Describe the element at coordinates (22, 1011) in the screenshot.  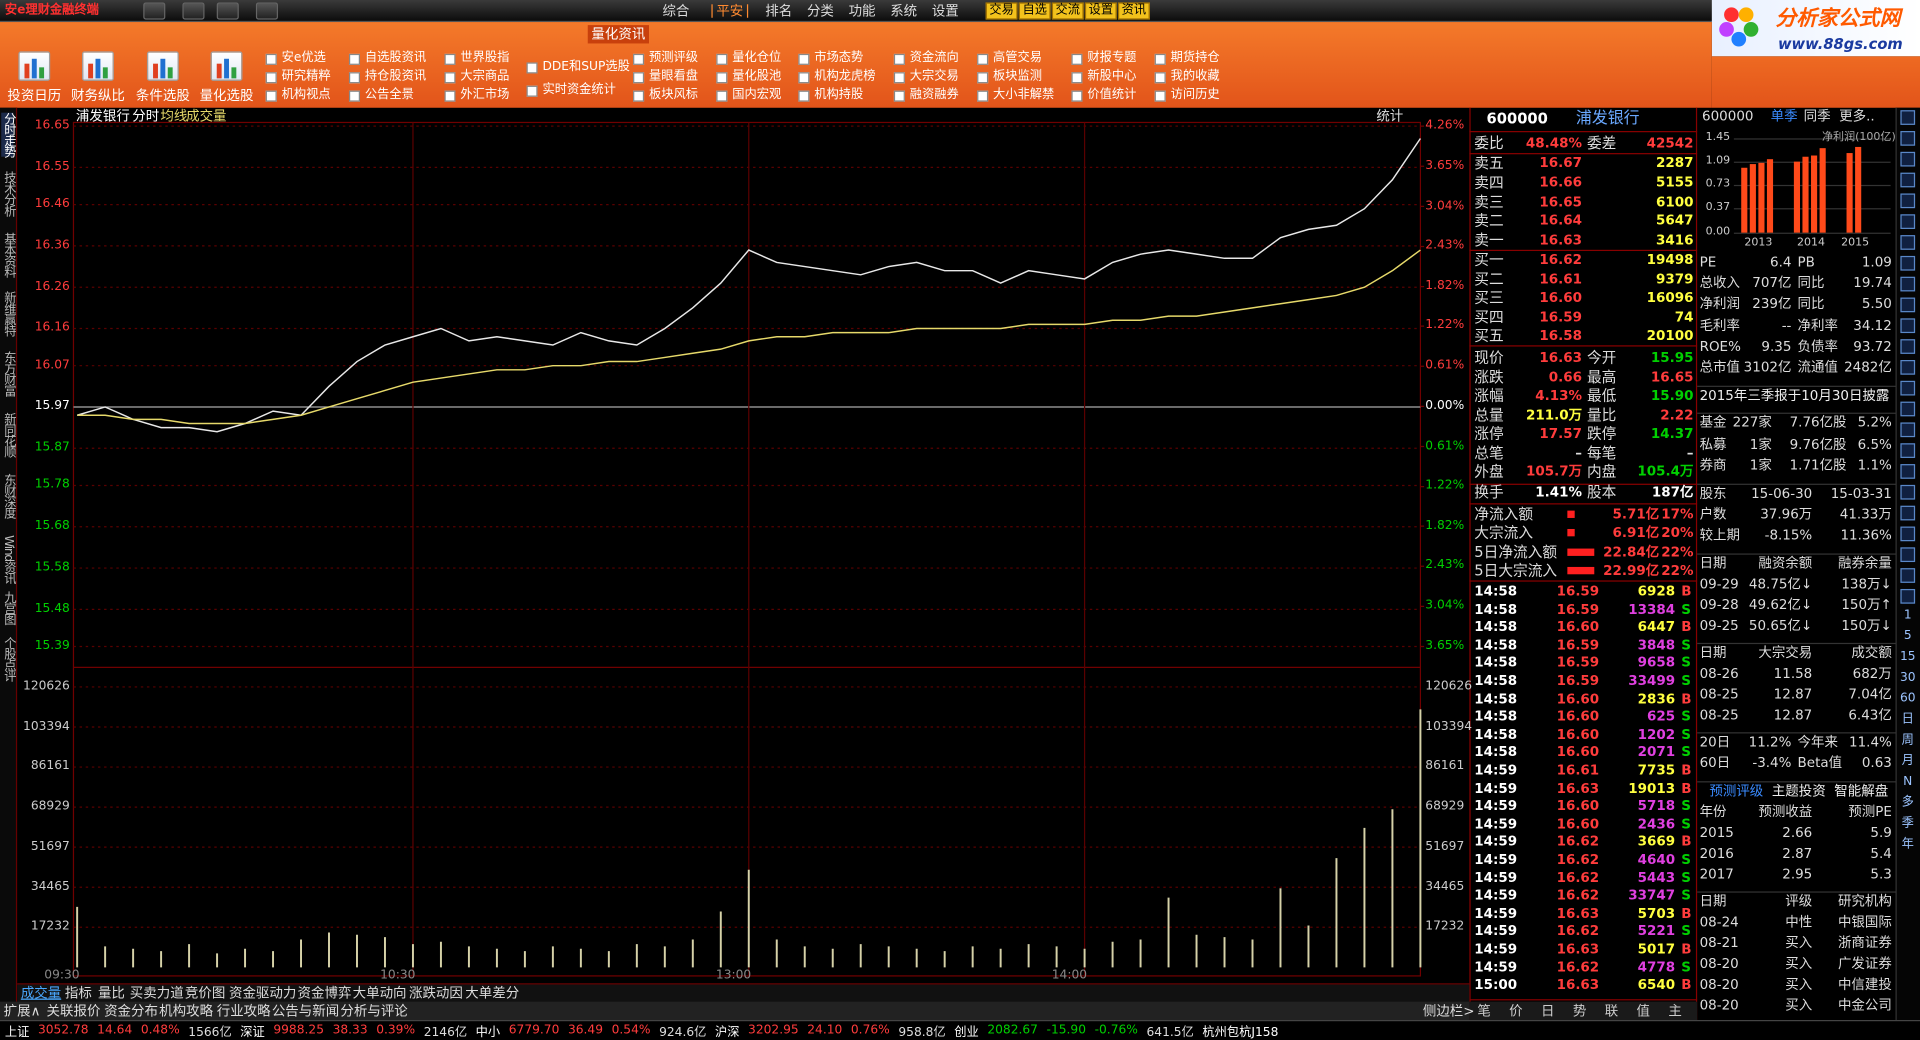
I see `bottom-tab: 扩展∧` at that location.